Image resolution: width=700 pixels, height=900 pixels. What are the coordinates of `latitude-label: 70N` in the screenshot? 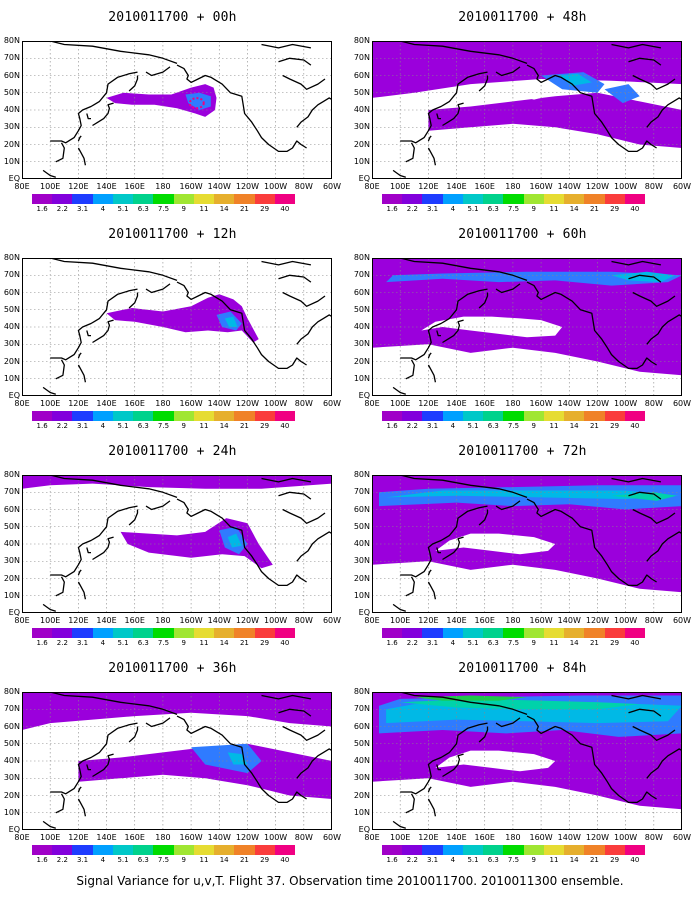 It's located at (11, 492).